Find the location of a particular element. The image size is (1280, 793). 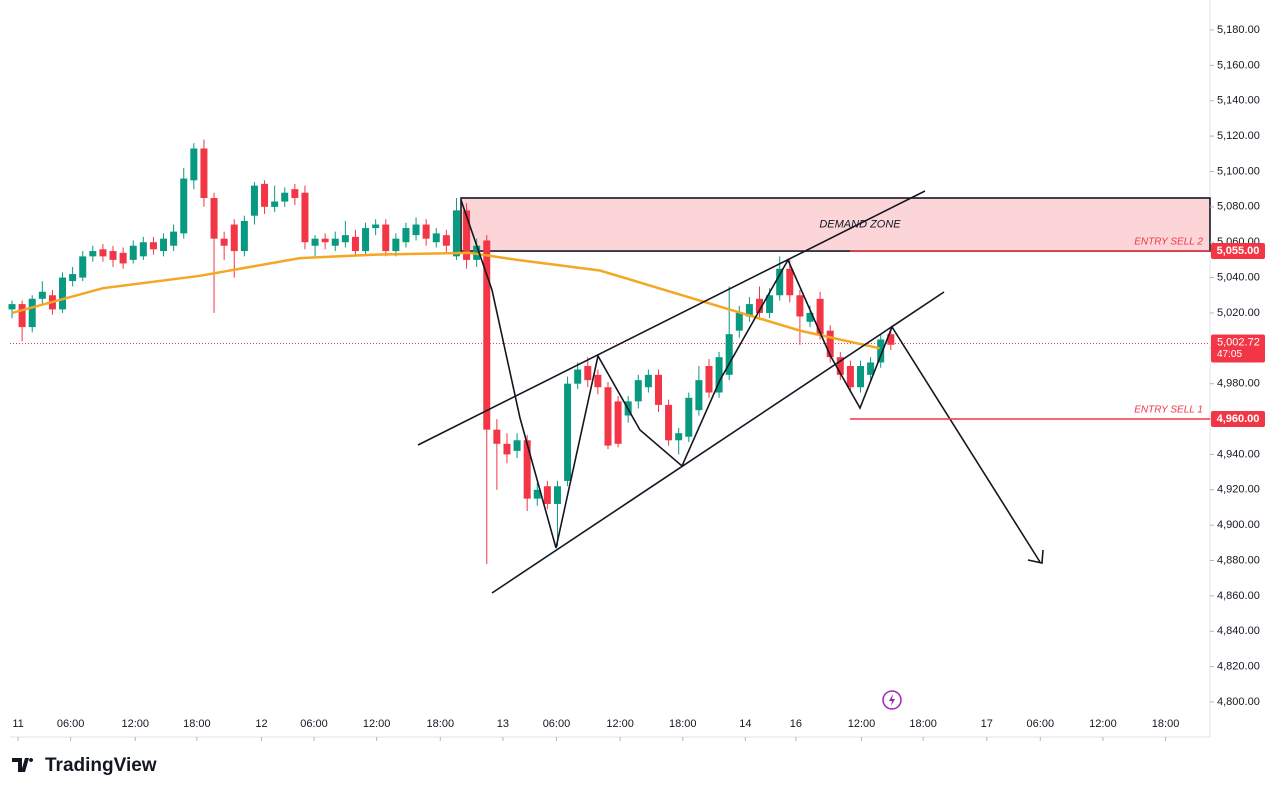

icon-ring is located at coordinates (892, 700).